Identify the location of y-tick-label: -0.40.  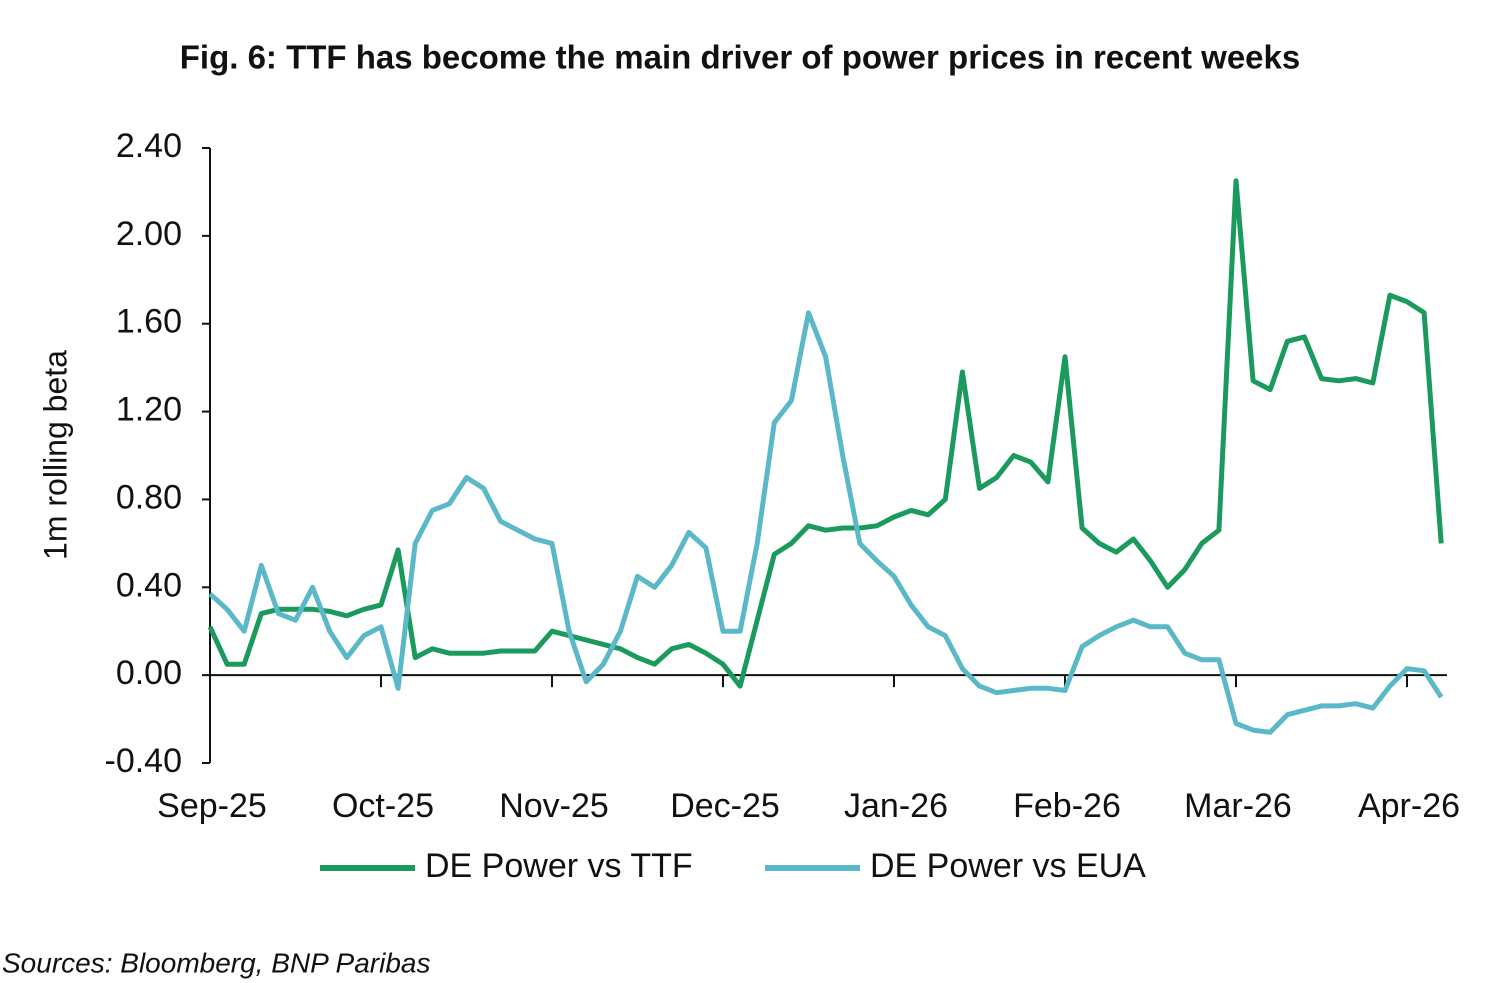
(144, 761).